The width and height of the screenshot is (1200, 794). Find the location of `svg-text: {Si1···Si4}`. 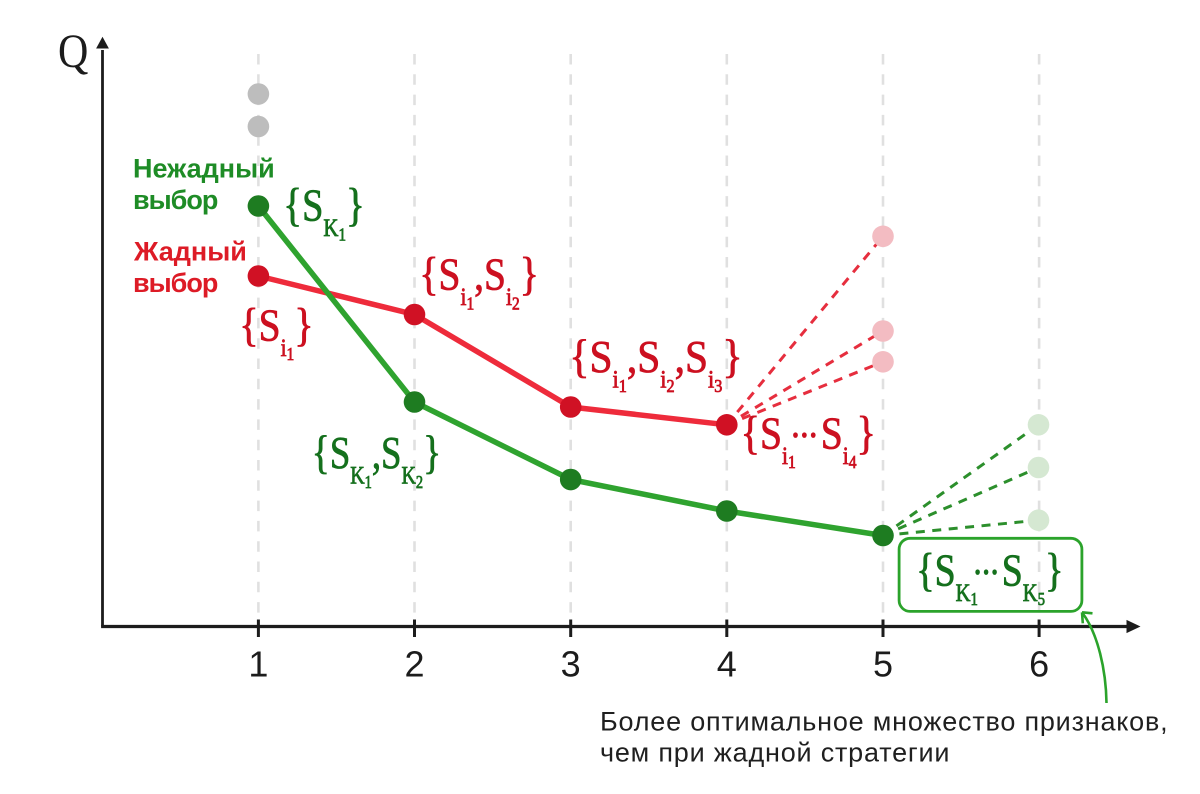

svg-text: {Si1···Si4} is located at coordinates (808, 440).